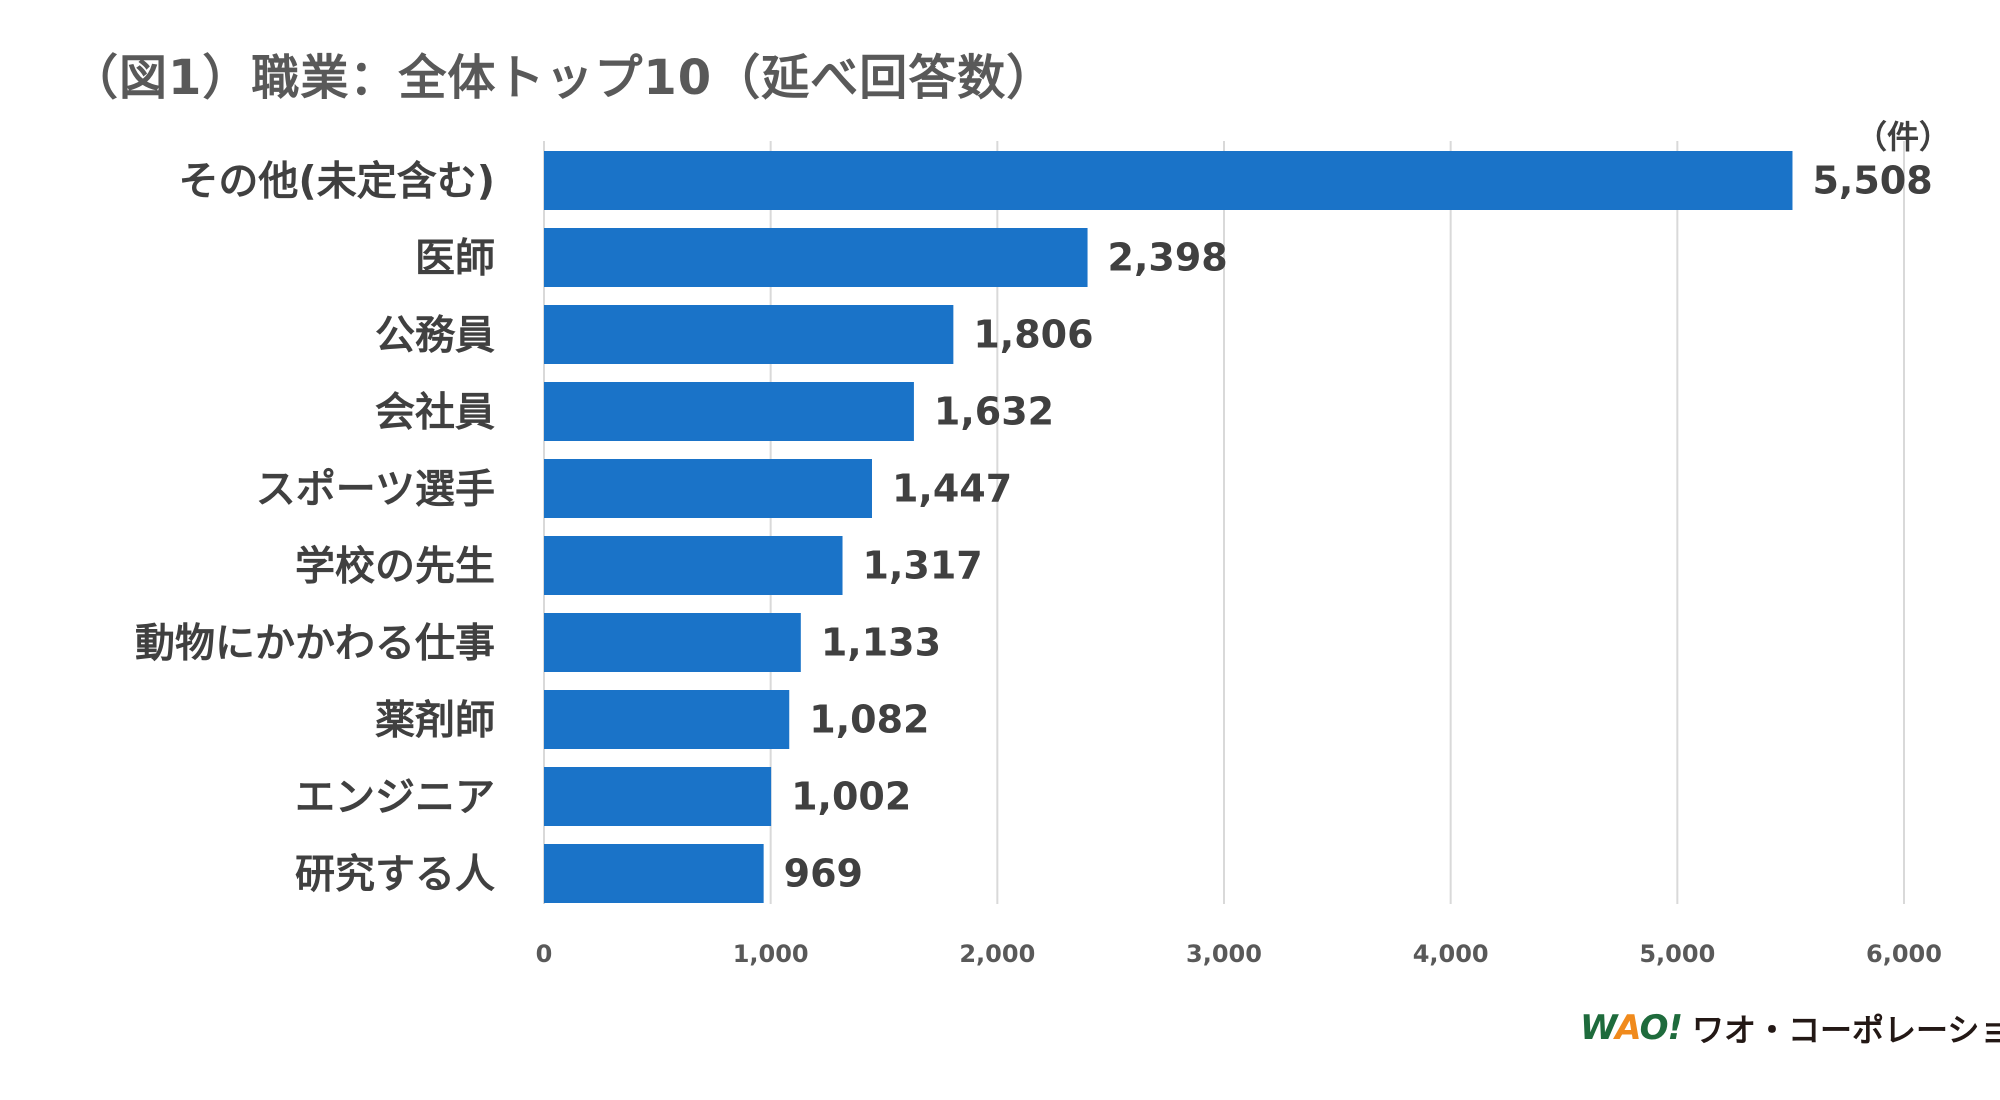 Image resolution: width=2000 pixels, height=1100 pixels. I want to click on data-label: 1,082, so click(869, 720).